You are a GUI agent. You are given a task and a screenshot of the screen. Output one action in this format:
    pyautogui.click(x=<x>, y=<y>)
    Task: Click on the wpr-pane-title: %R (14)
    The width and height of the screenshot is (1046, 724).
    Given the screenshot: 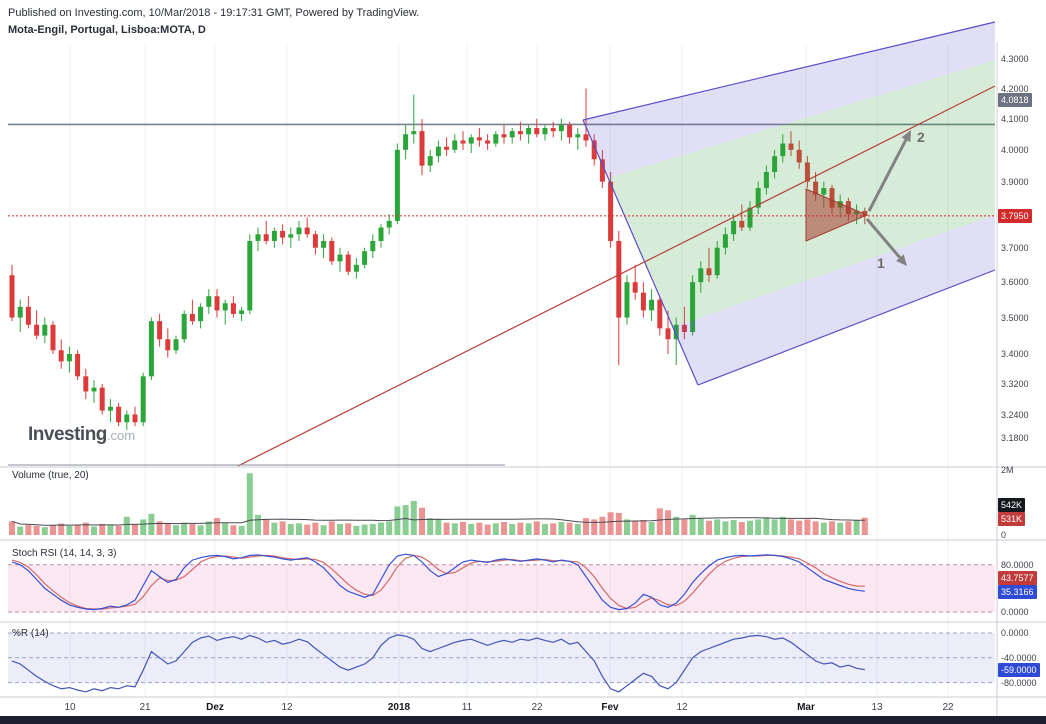 What is the action you would take?
    pyautogui.click(x=30, y=633)
    